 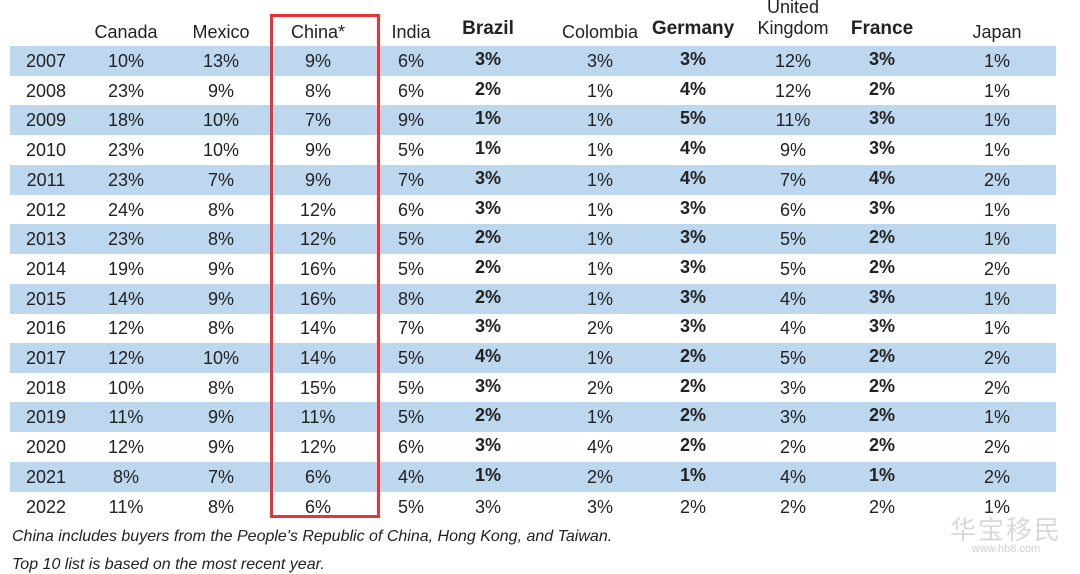 I want to click on table-cell: 16%, so click(x=318, y=298).